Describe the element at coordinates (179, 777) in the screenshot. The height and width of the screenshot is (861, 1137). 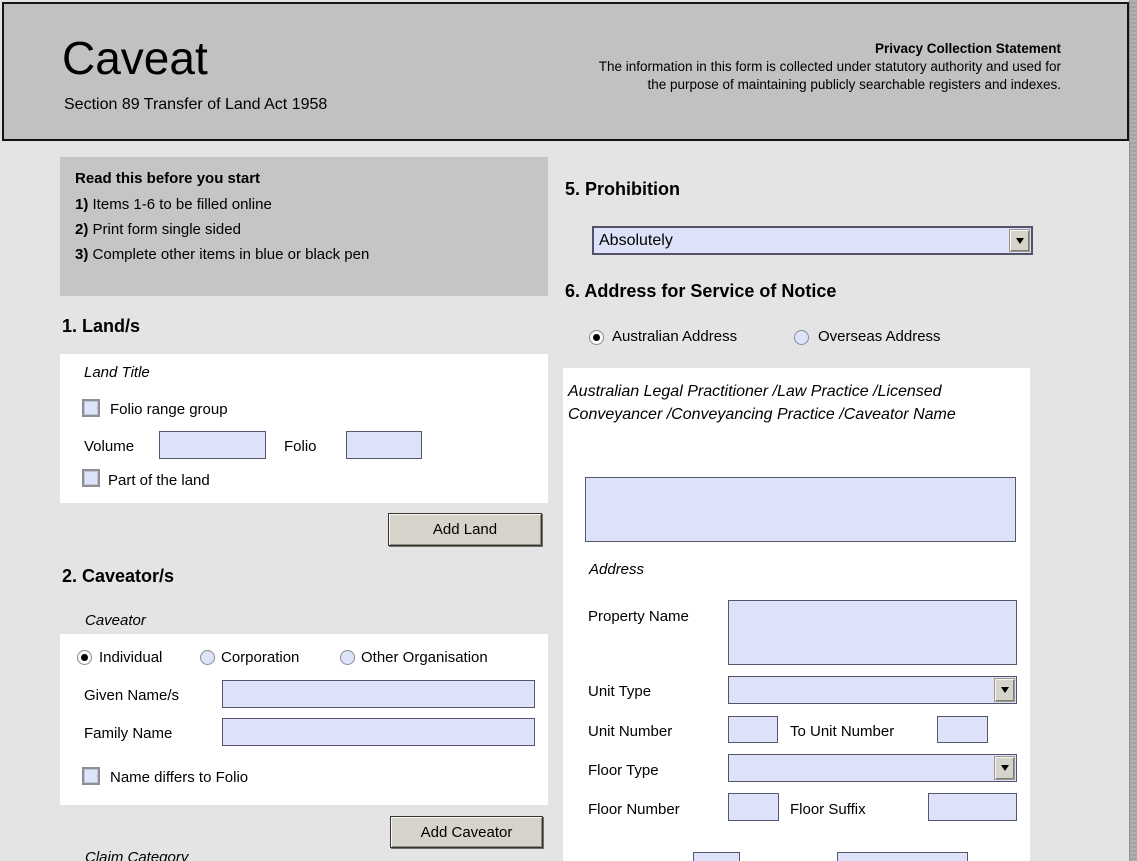
I see `name-differs-label: Name differs to Folio` at that location.